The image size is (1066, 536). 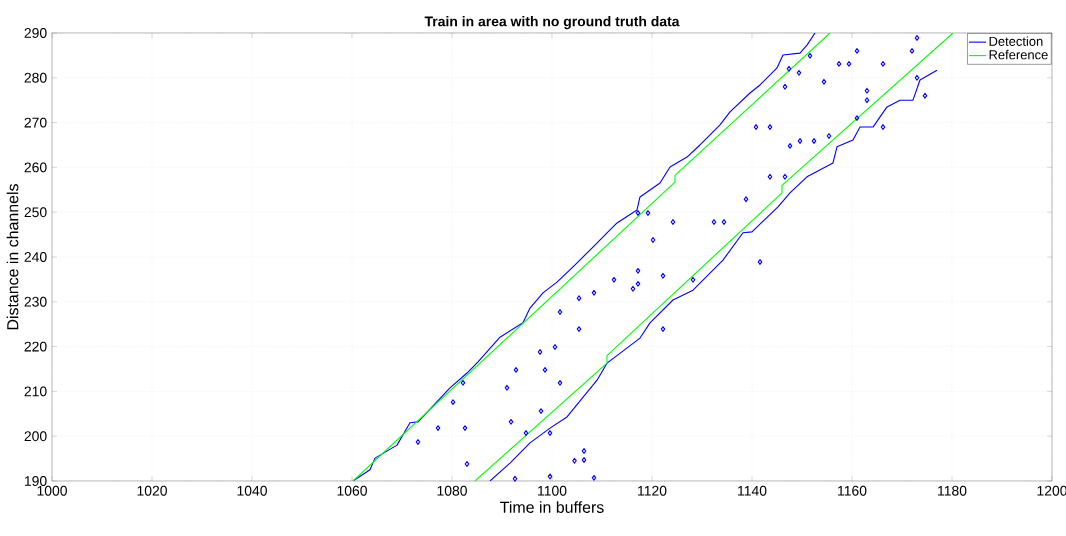 What do you see at coordinates (752, 490) in the screenshot?
I see `x-tick-label: 1140` at bounding box center [752, 490].